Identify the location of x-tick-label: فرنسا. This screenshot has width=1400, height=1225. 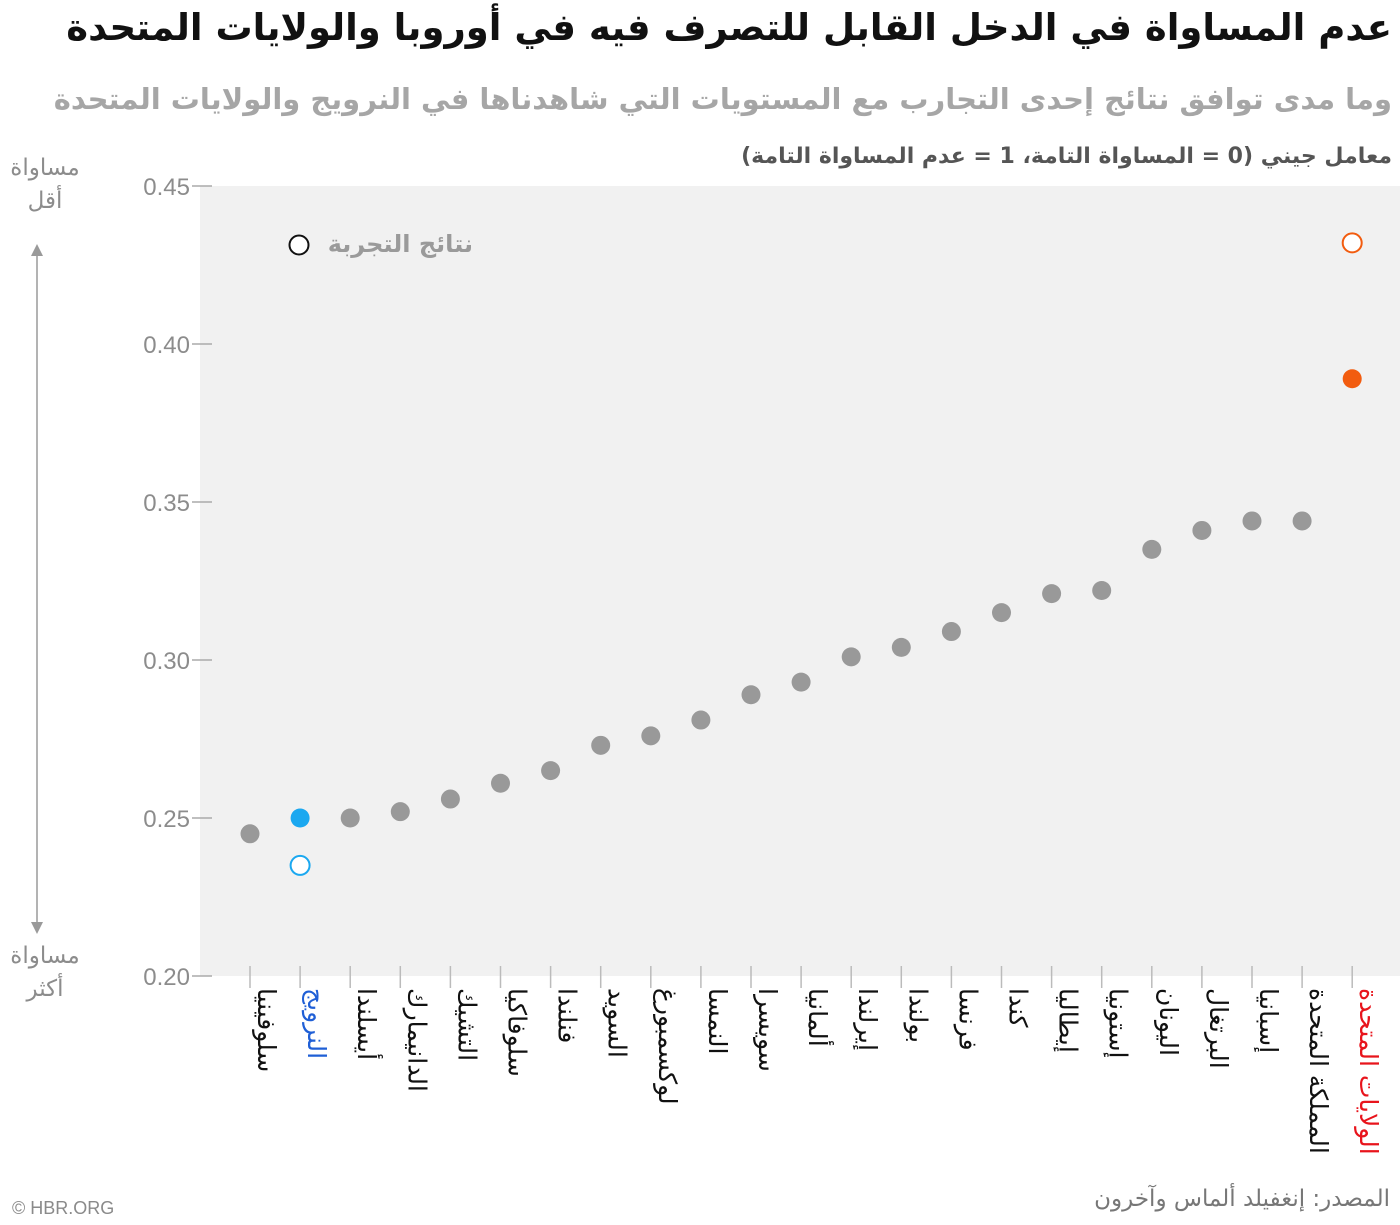
(967, 1019).